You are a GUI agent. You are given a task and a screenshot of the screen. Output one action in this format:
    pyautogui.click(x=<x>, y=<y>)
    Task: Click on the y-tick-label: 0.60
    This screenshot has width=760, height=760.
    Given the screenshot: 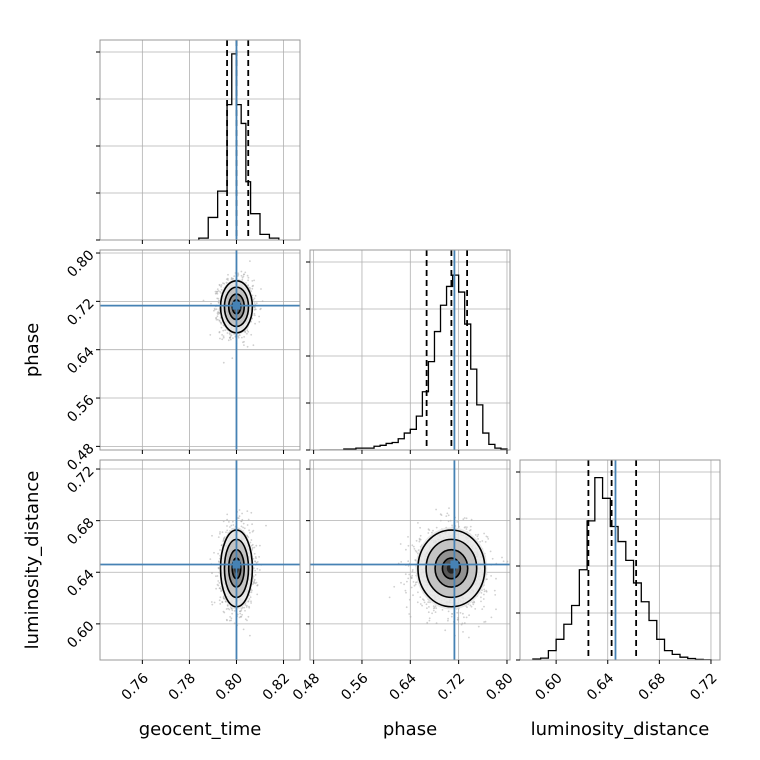 What is the action you would take?
    pyautogui.click(x=80, y=634)
    